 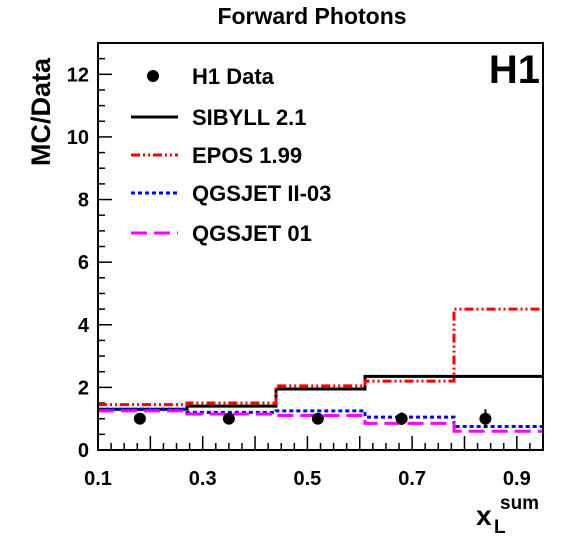 What do you see at coordinates (519, 503) in the screenshot?
I see `x-axis-label-sup: sum` at bounding box center [519, 503].